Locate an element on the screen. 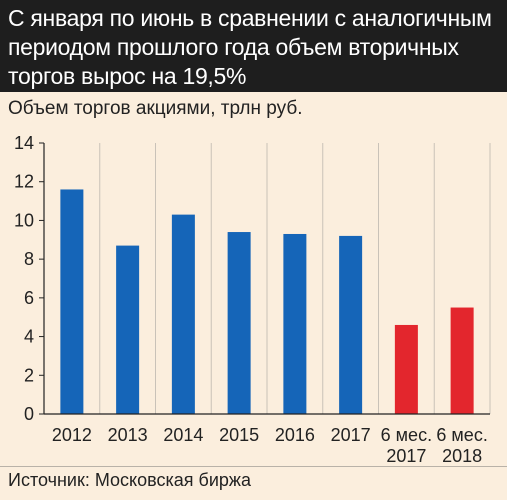  source-note: Источник: Московская биржа is located at coordinates (129, 480).